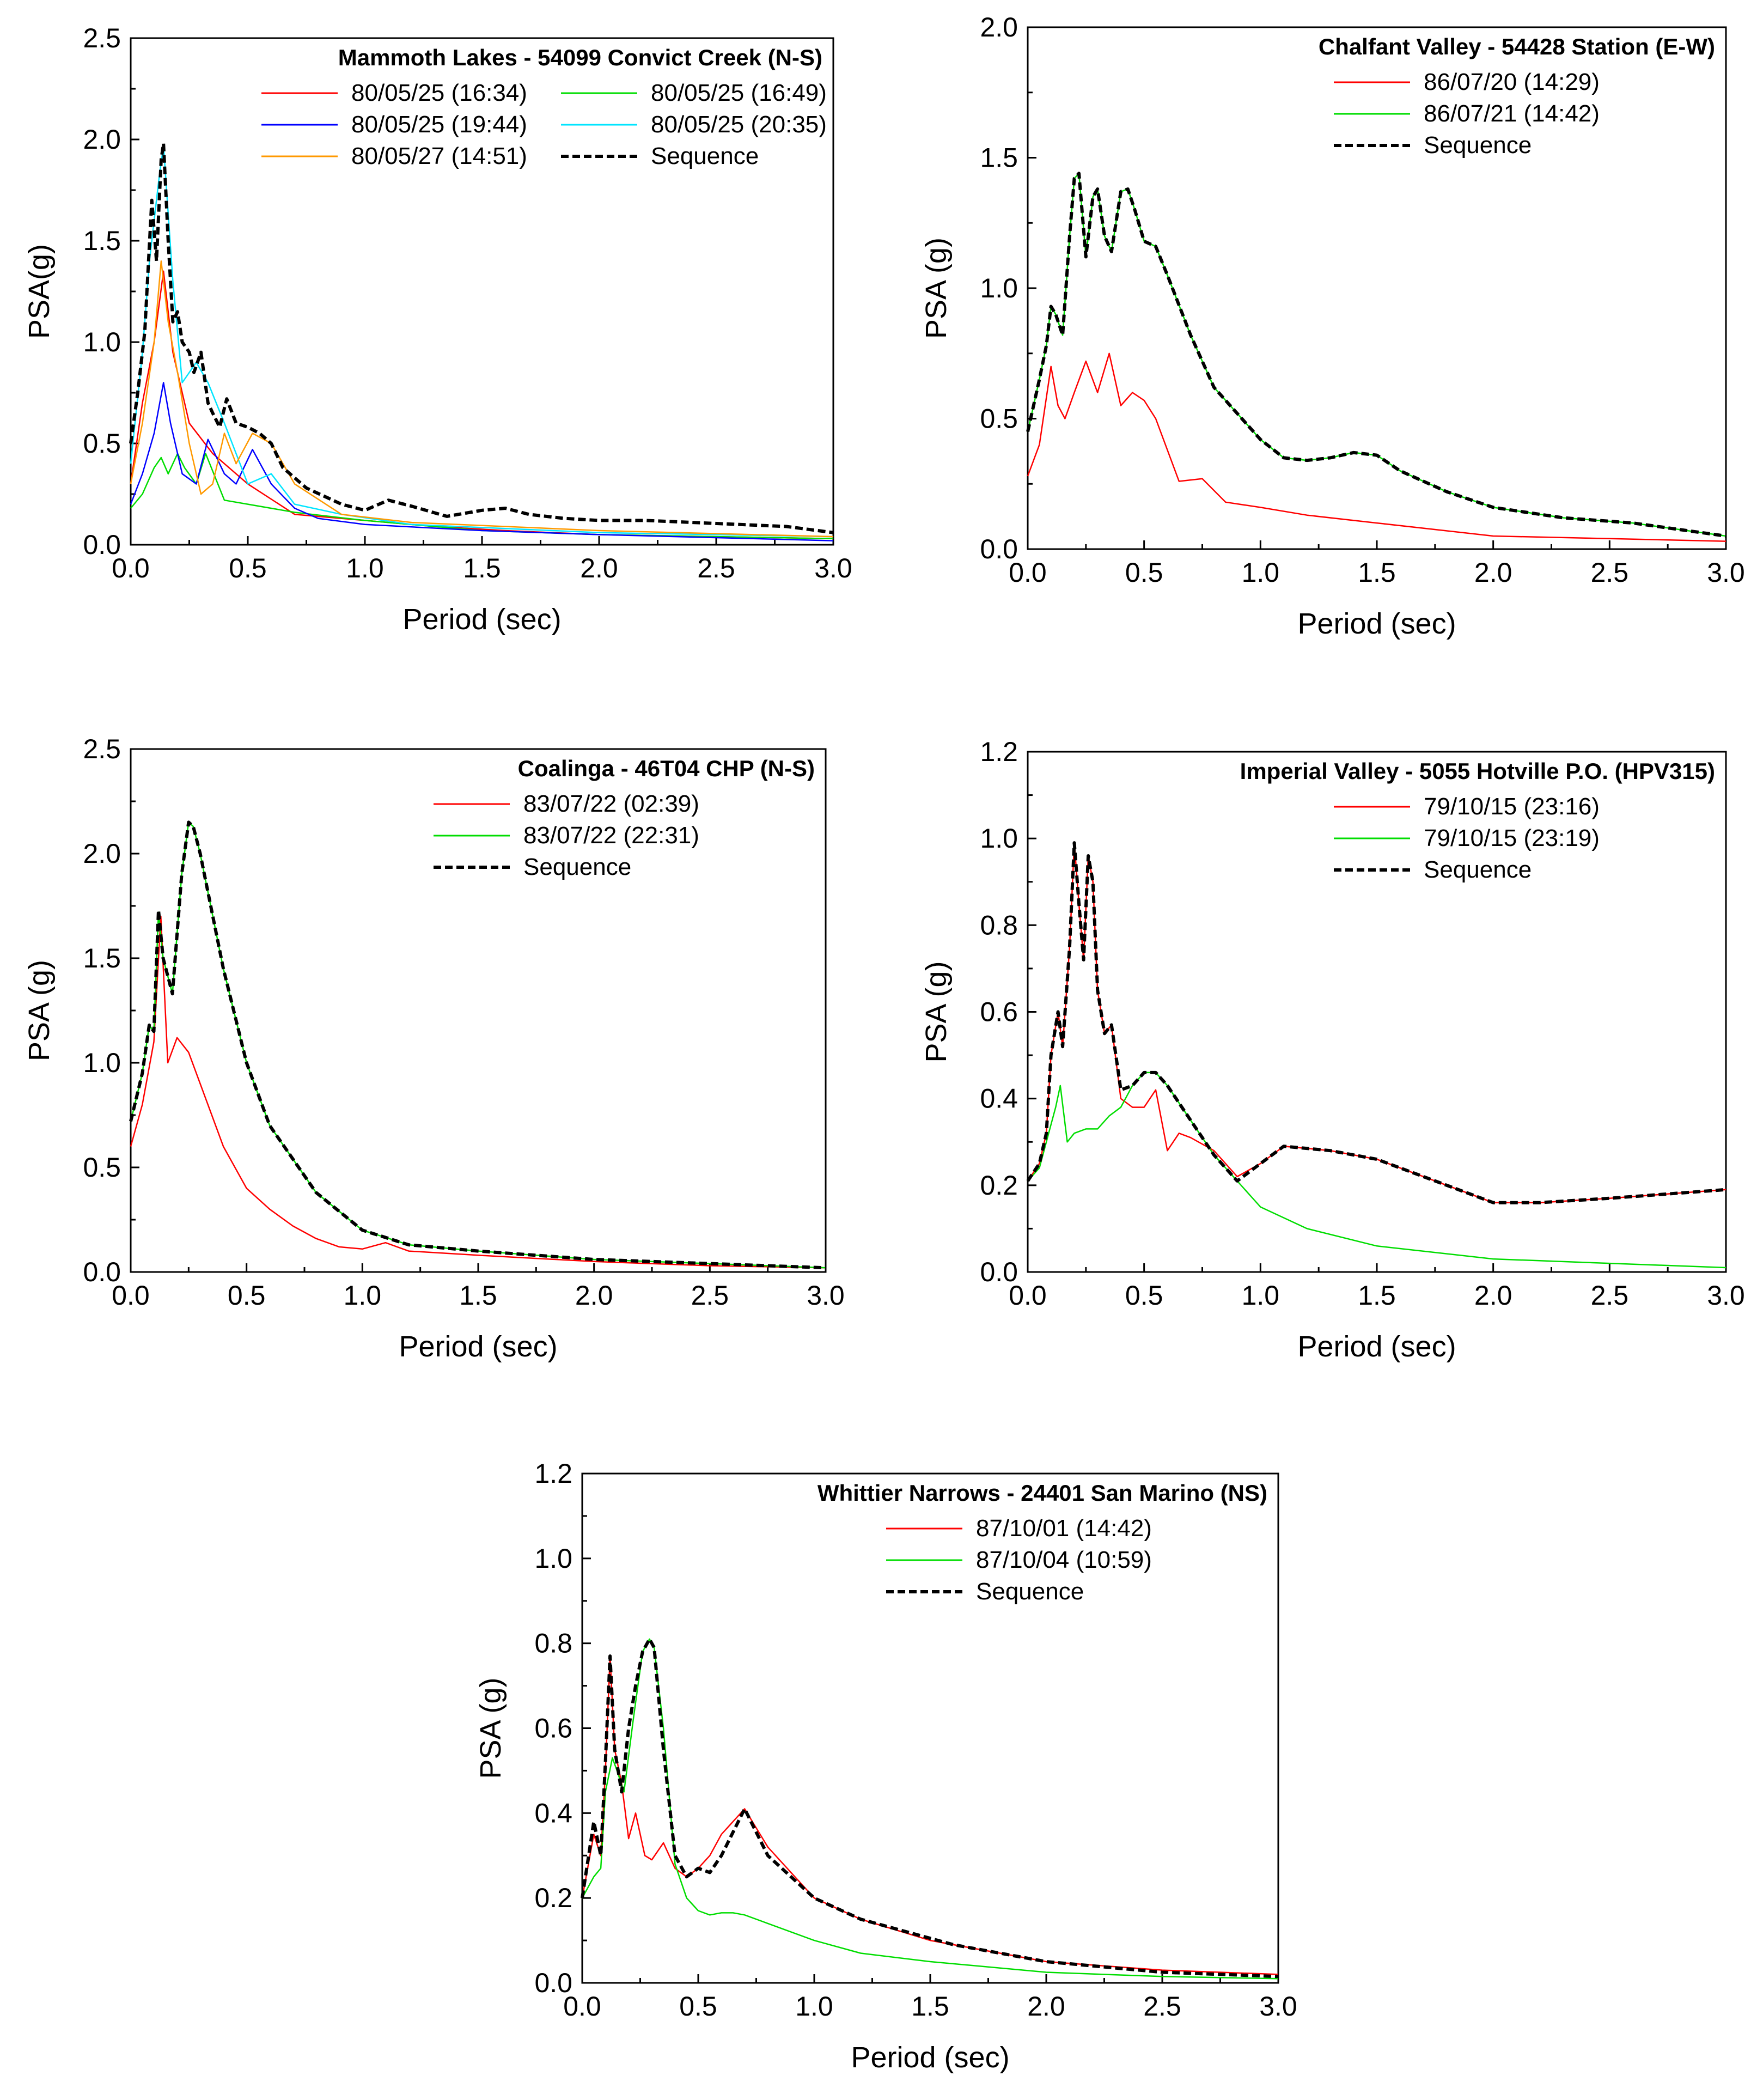  What do you see at coordinates (1064, 1560) in the screenshot?
I see `legend-label: 87/10/04 (10:59)` at bounding box center [1064, 1560].